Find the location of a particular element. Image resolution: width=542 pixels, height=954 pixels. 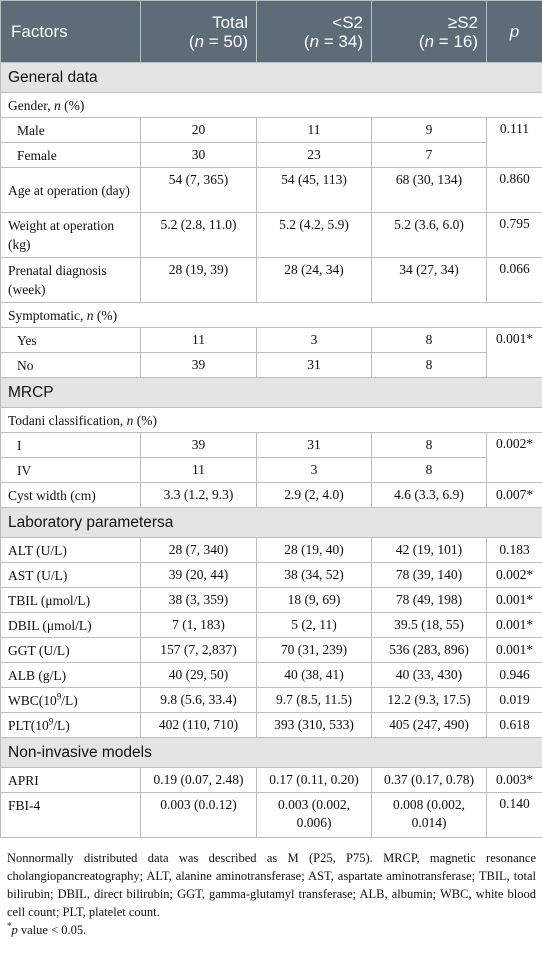

cell-ge-s2: 405 (247, 490) is located at coordinates (429, 725).